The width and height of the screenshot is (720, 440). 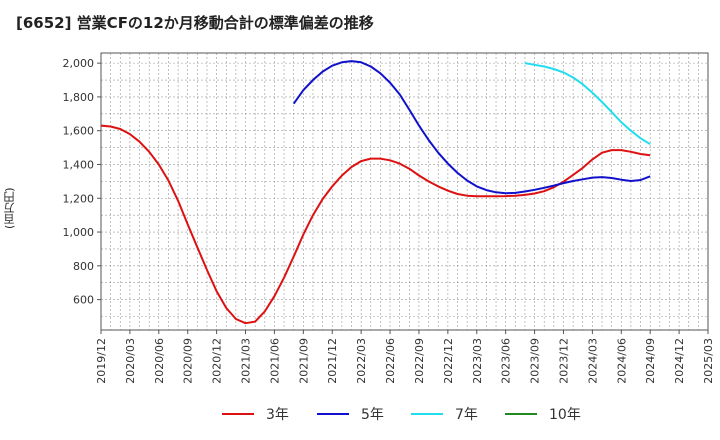 What do you see at coordinates (401, 415) in the screenshot?
I see `legend: 3年 5年 7年 10年` at bounding box center [401, 415].